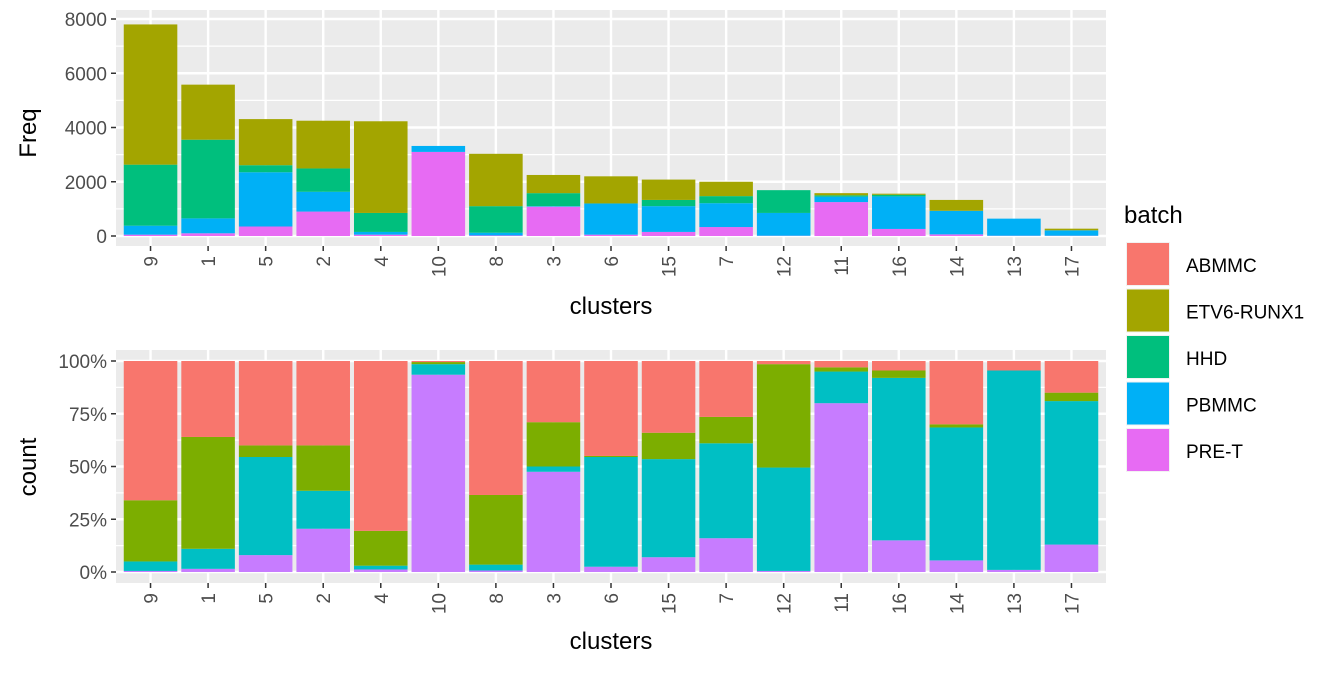 The width and height of the screenshot is (1344, 677). What do you see at coordinates (86, 20) in the screenshot?
I see `y-tick-label: 8000` at bounding box center [86, 20].